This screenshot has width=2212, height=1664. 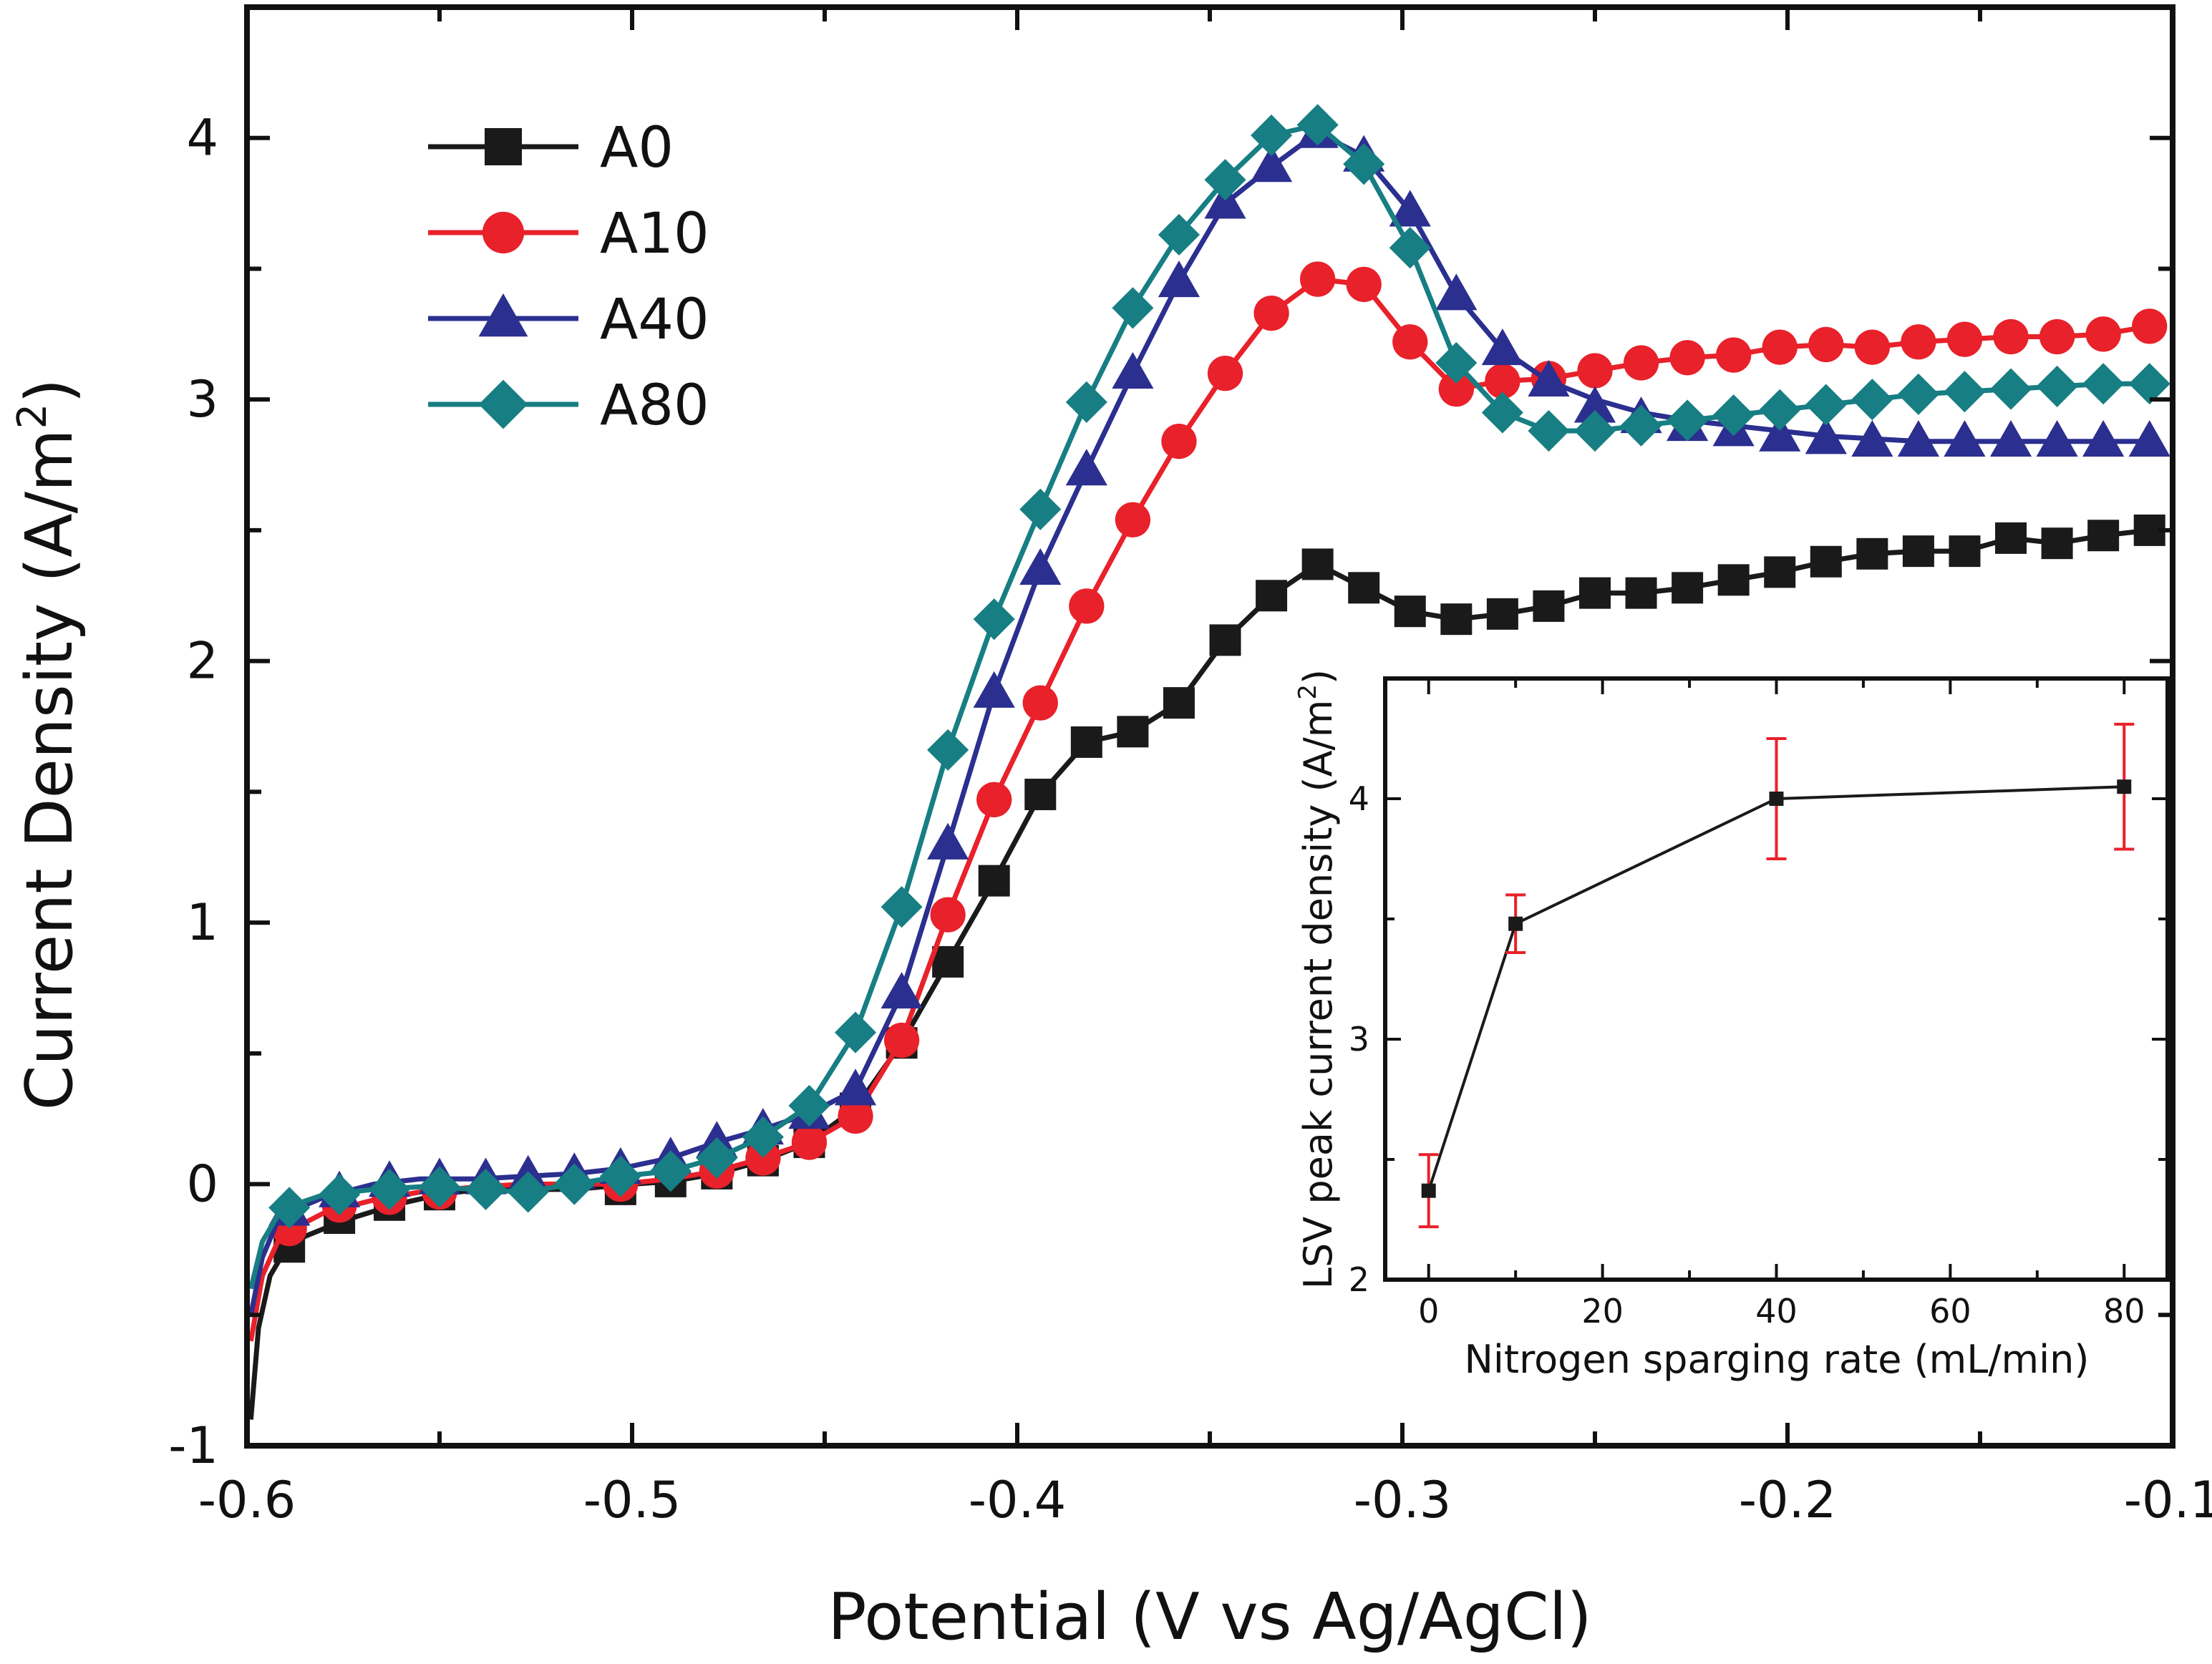 What do you see at coordinates (569, 320) in the screenshot?
I see `legend-item-A40: A40` at bounding box center [569, 320].